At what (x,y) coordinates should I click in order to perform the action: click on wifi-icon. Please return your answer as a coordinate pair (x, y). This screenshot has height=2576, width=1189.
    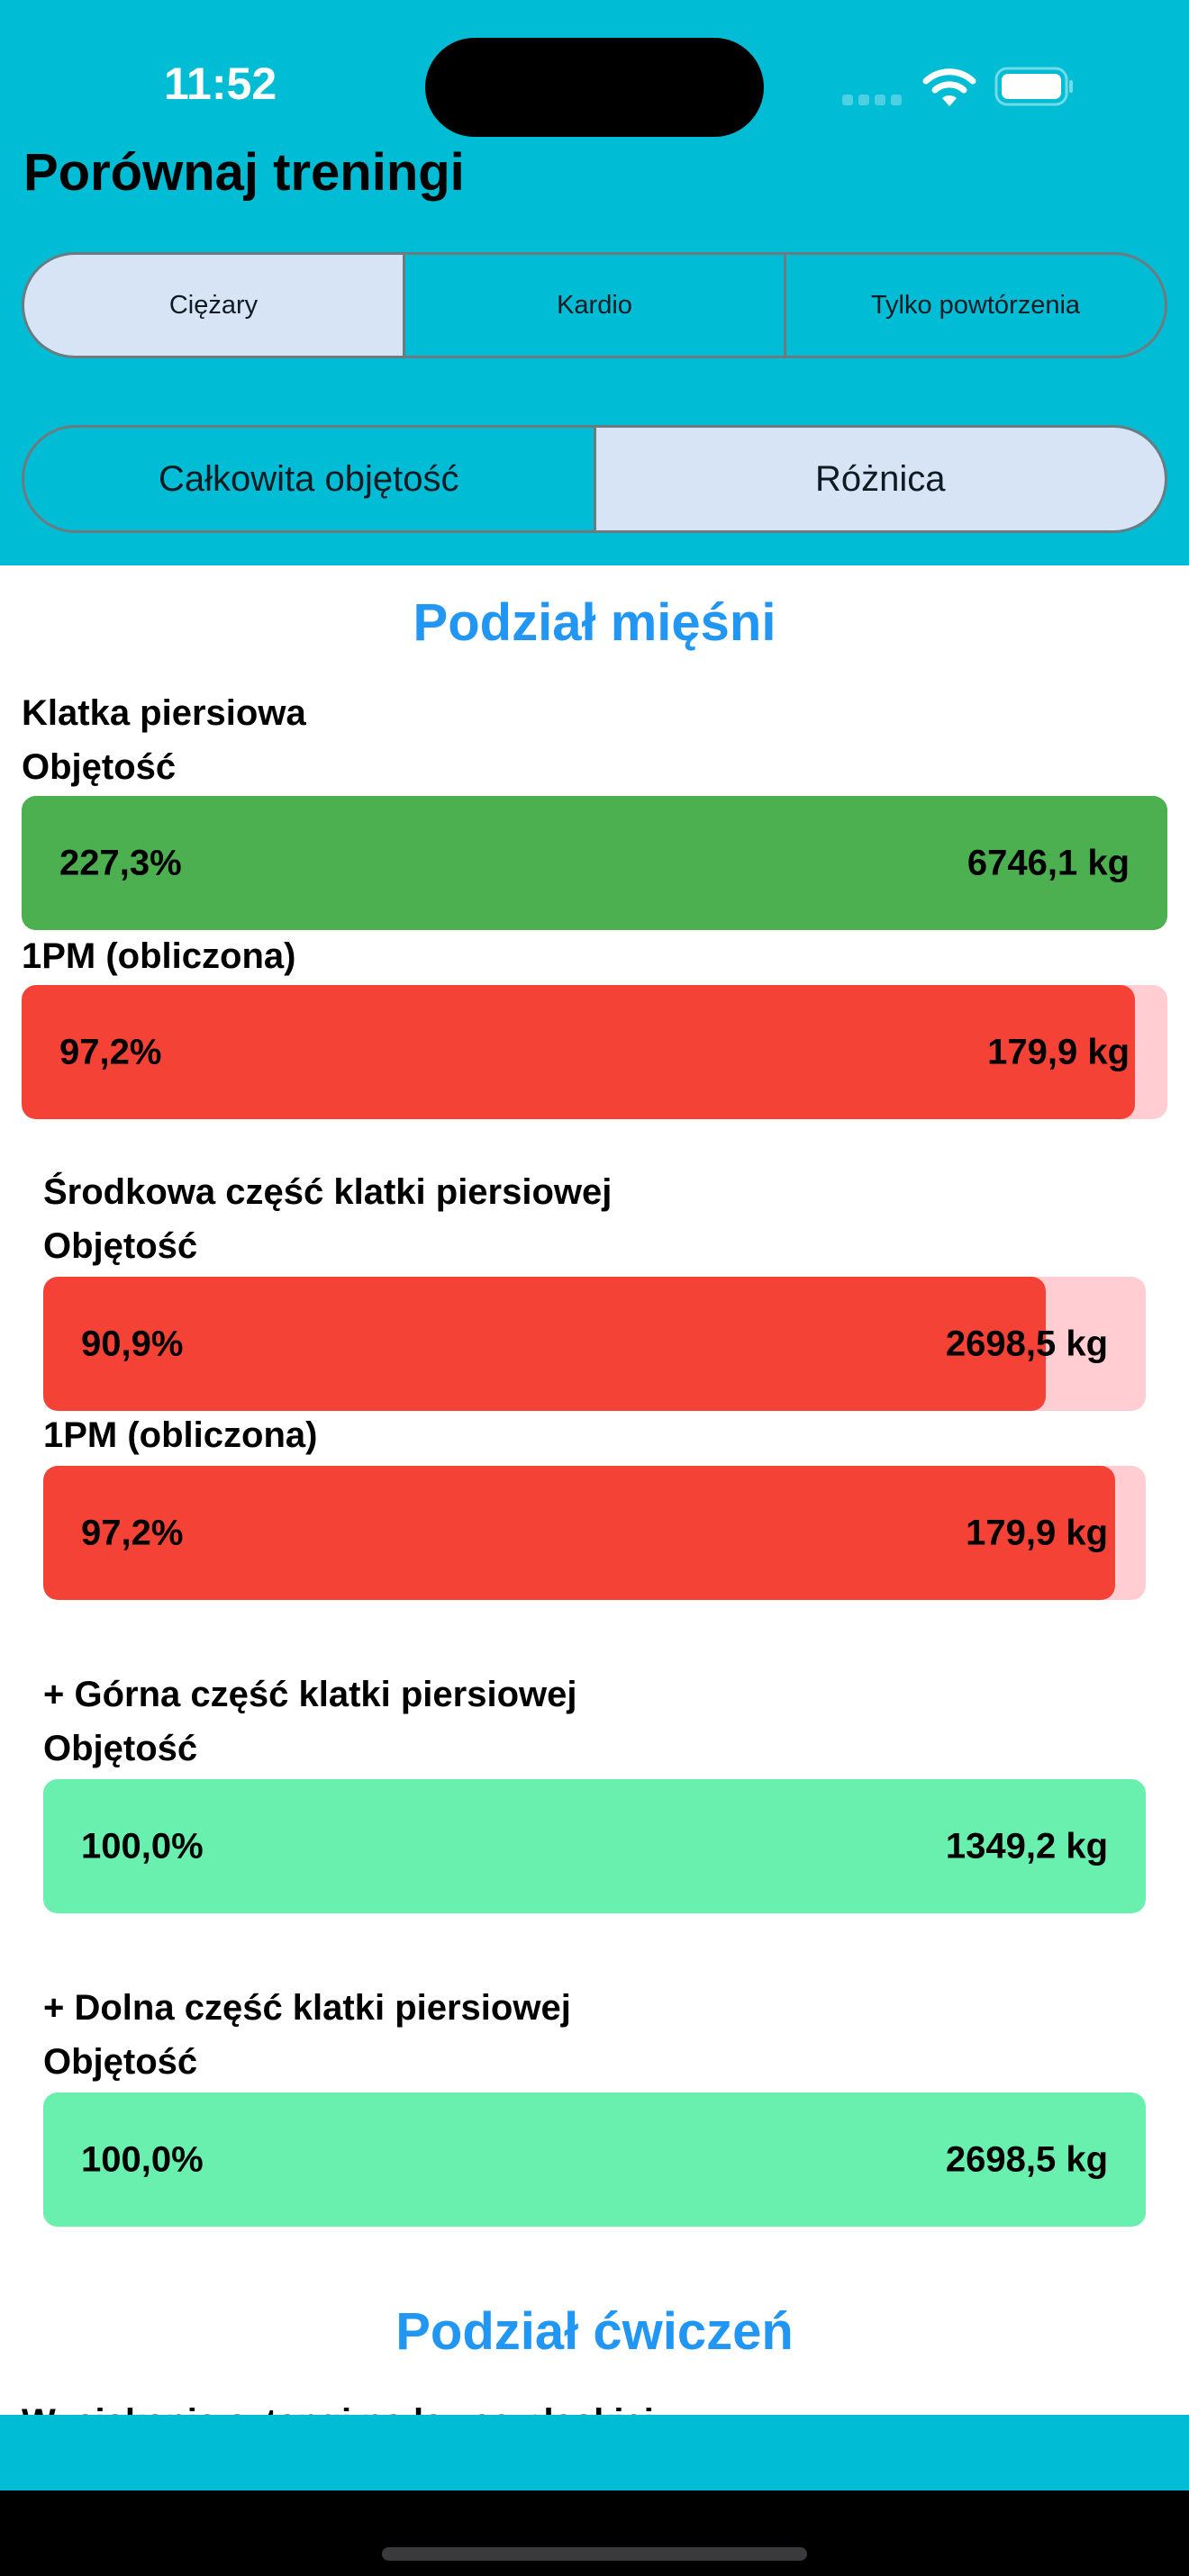
    Looking at the image, I should click on (949, 87).